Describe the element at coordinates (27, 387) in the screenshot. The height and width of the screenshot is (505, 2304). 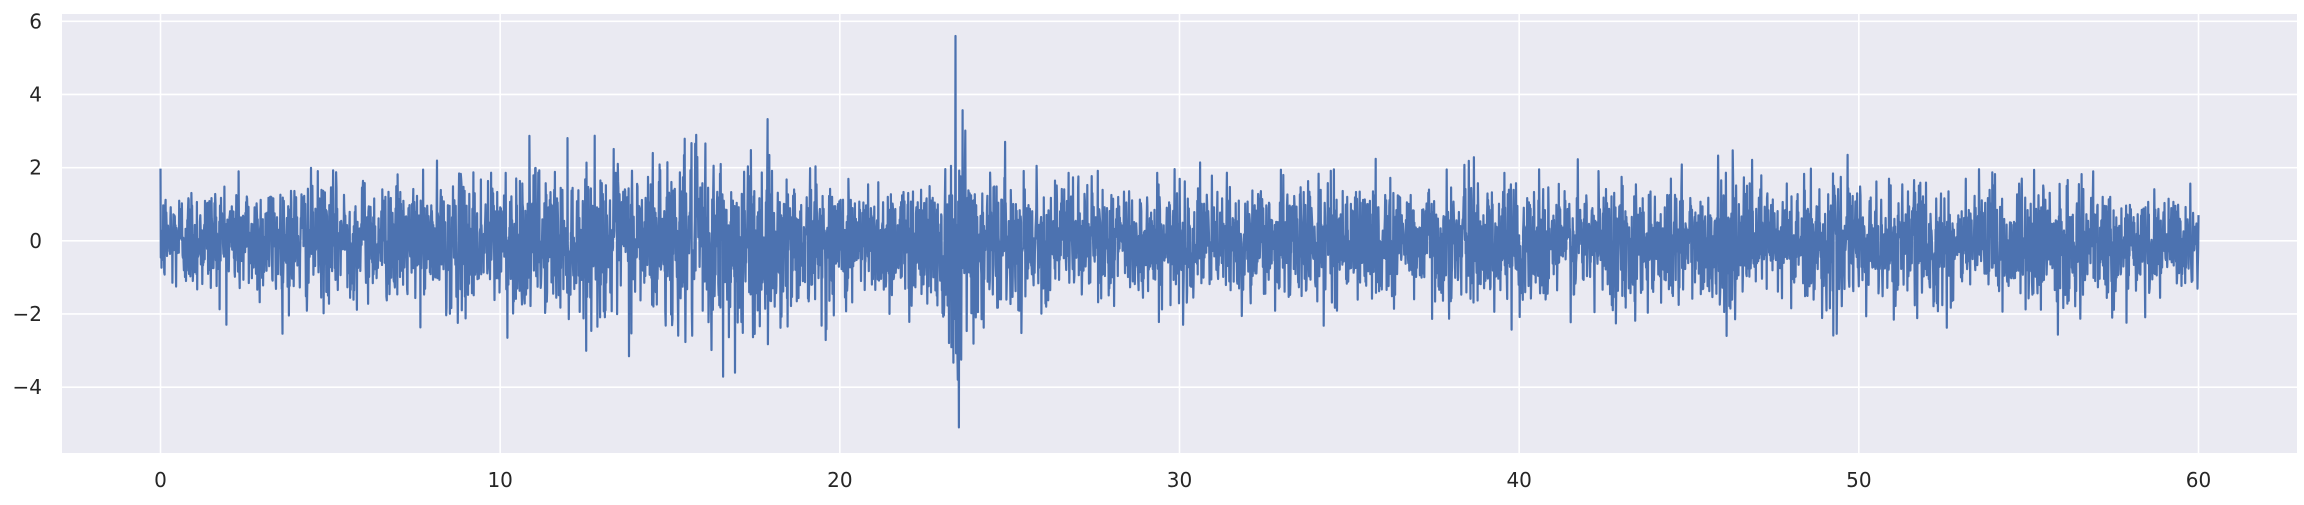
I see `y-tick-label: −4` at that location.